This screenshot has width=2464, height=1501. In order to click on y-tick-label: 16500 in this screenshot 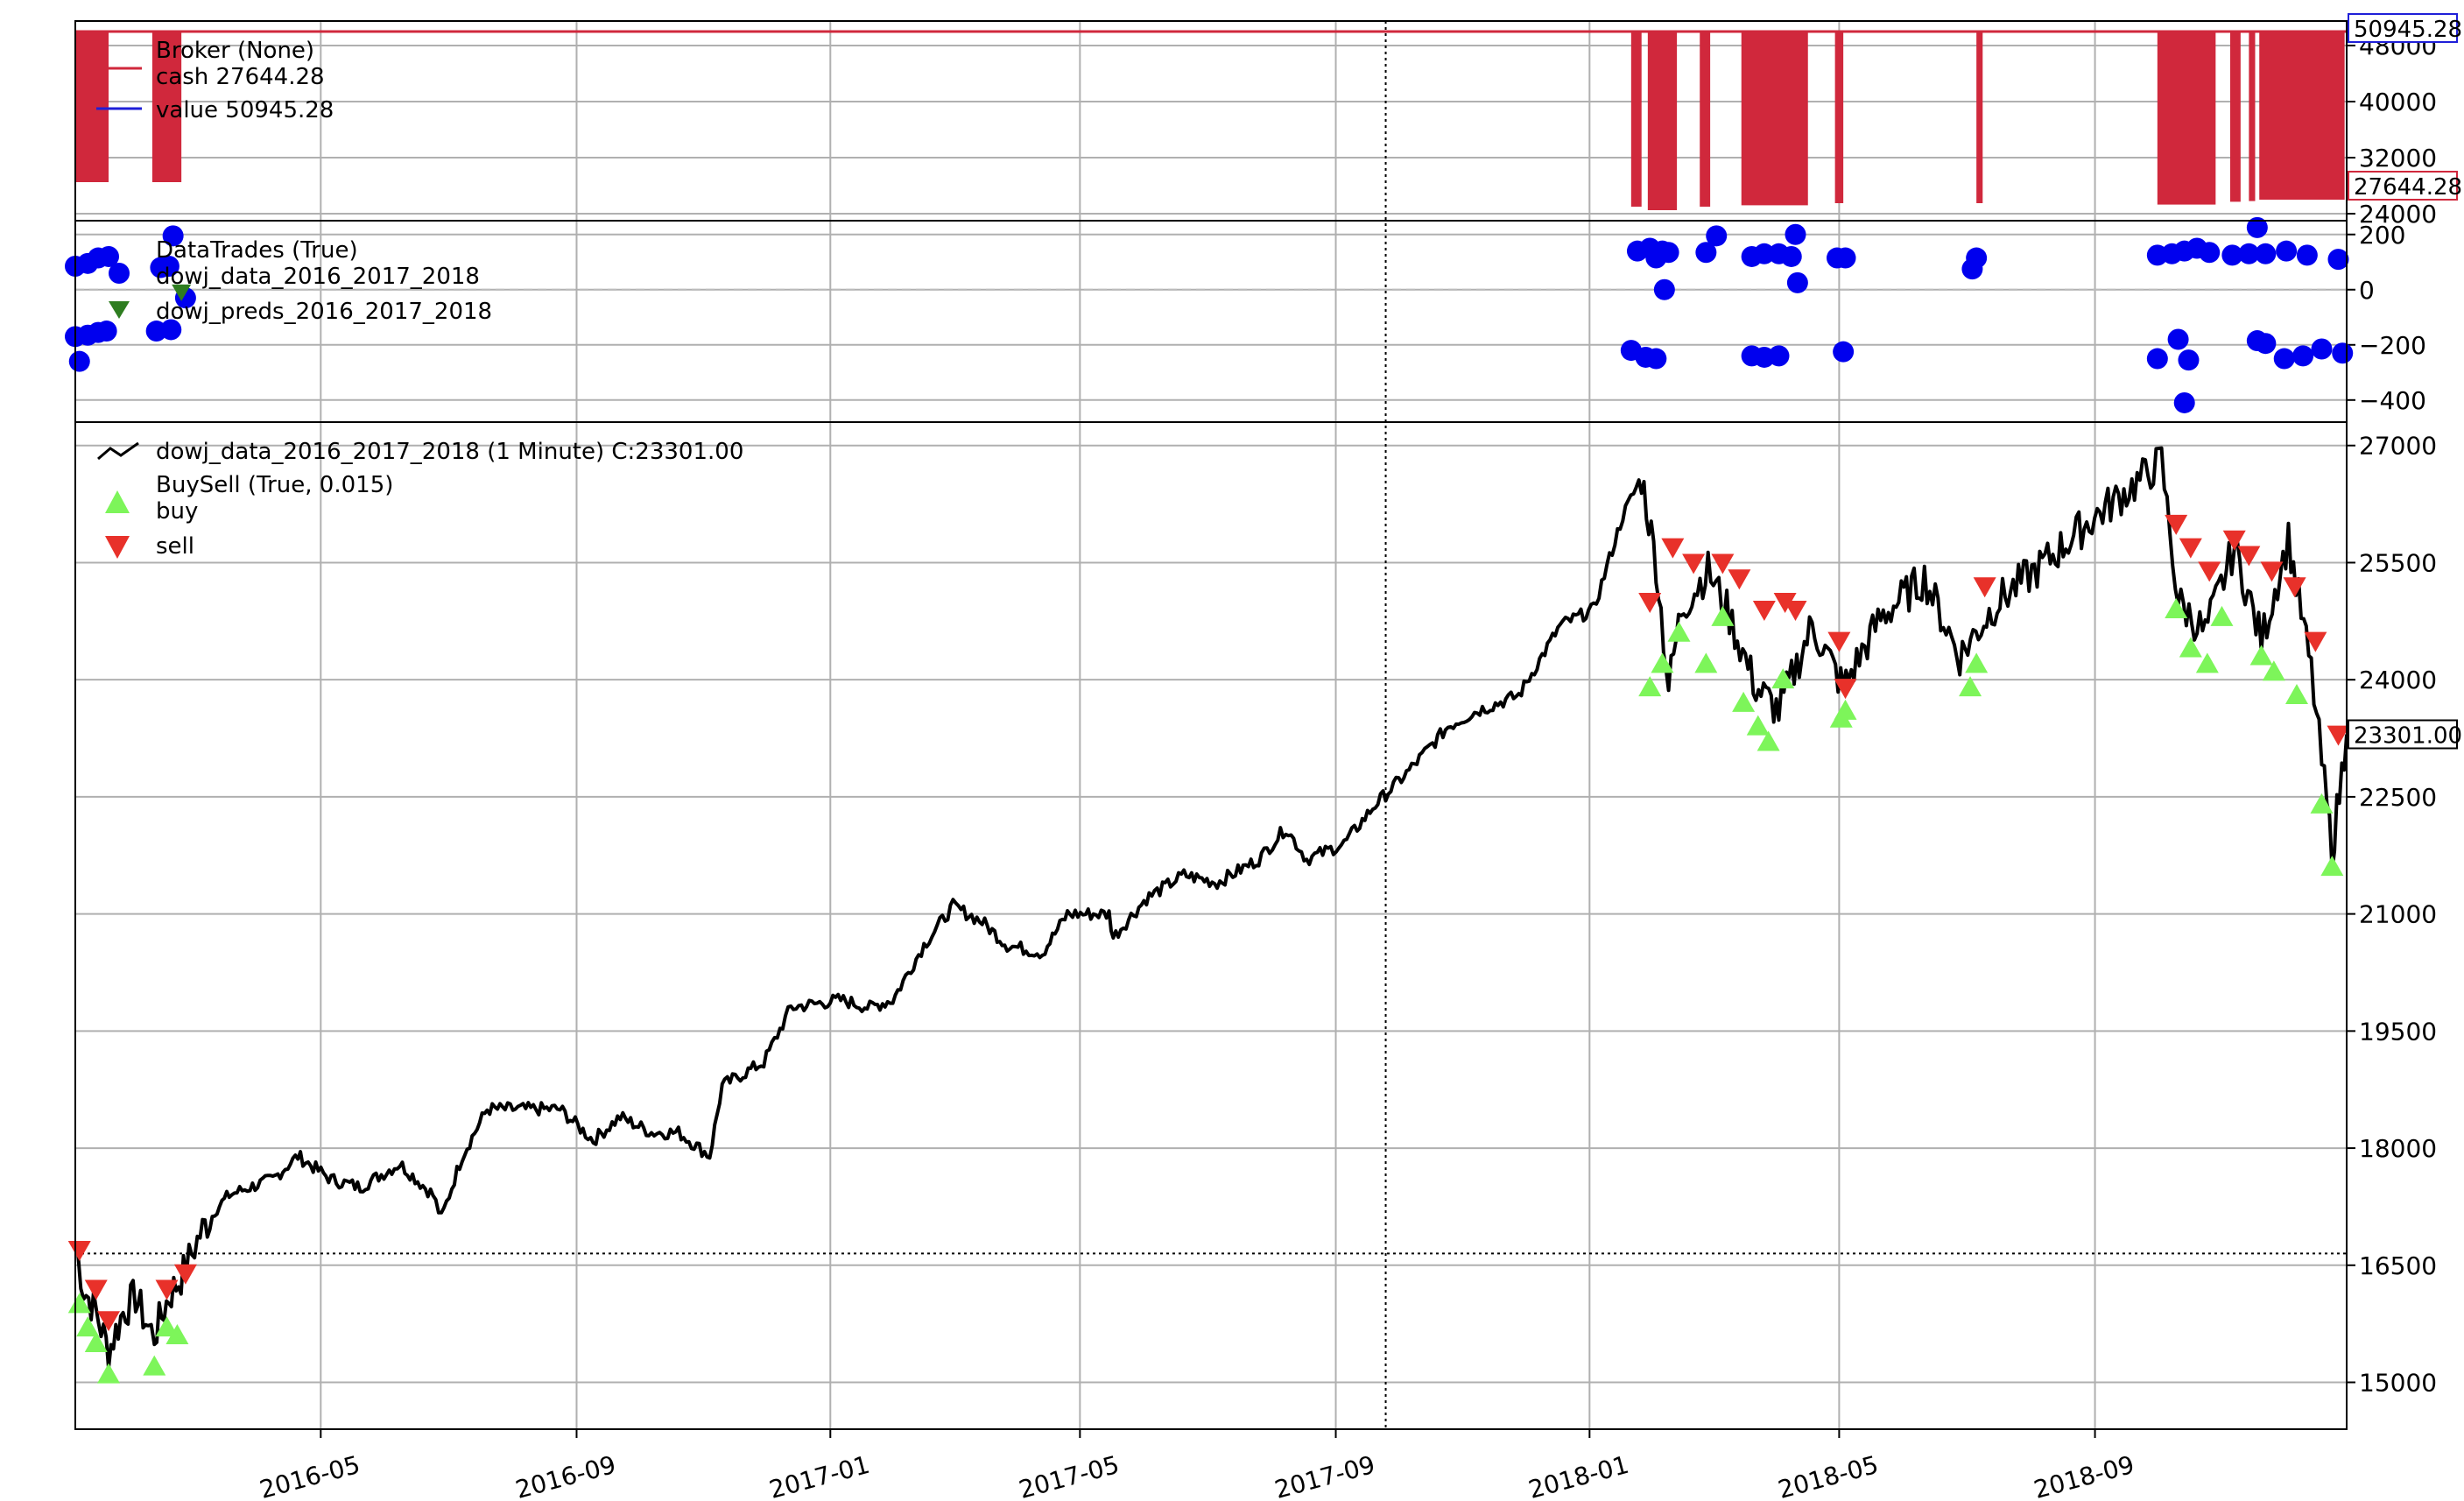, I will do `click(2398, 1265)`.